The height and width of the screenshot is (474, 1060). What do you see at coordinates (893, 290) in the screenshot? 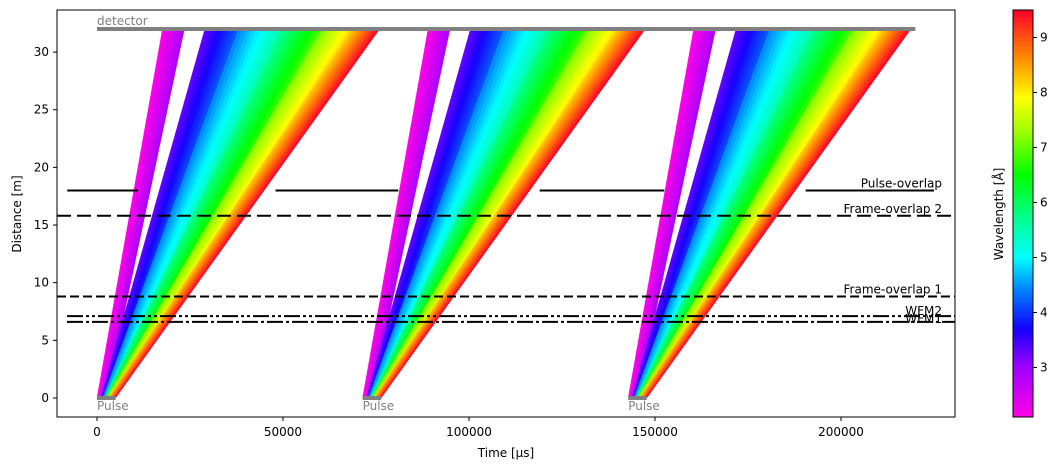
I see `chopper-label: Frame-overlap 1` at bounding box center [893, 290].